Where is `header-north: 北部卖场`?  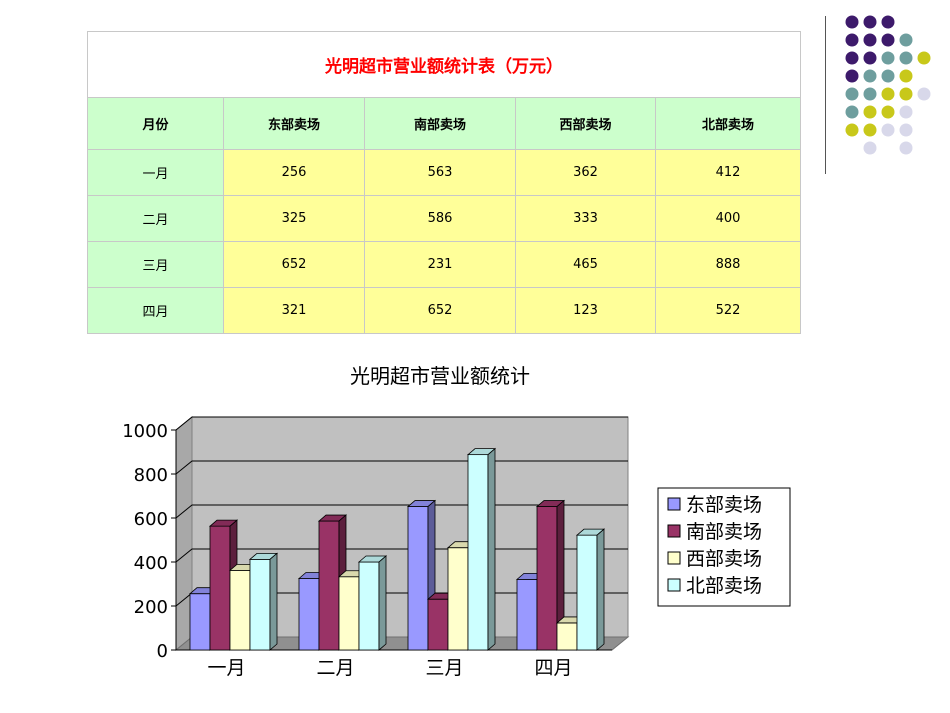
header-north: 北部卖场 is located at coordinates (728, 123).